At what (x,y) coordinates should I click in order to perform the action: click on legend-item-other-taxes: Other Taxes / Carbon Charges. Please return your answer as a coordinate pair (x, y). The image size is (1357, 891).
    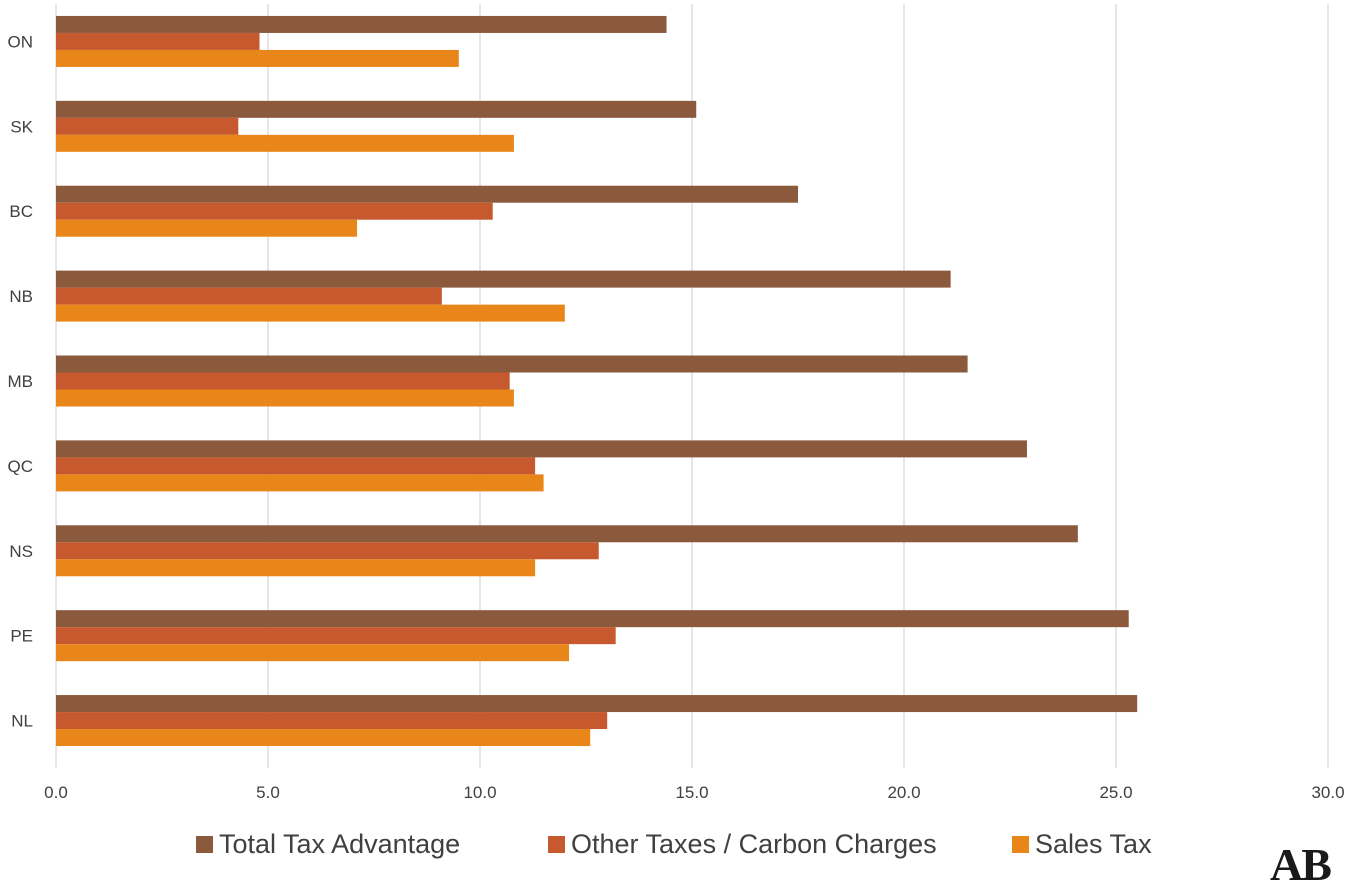
    Looking at the image, I should click on (742, 844).